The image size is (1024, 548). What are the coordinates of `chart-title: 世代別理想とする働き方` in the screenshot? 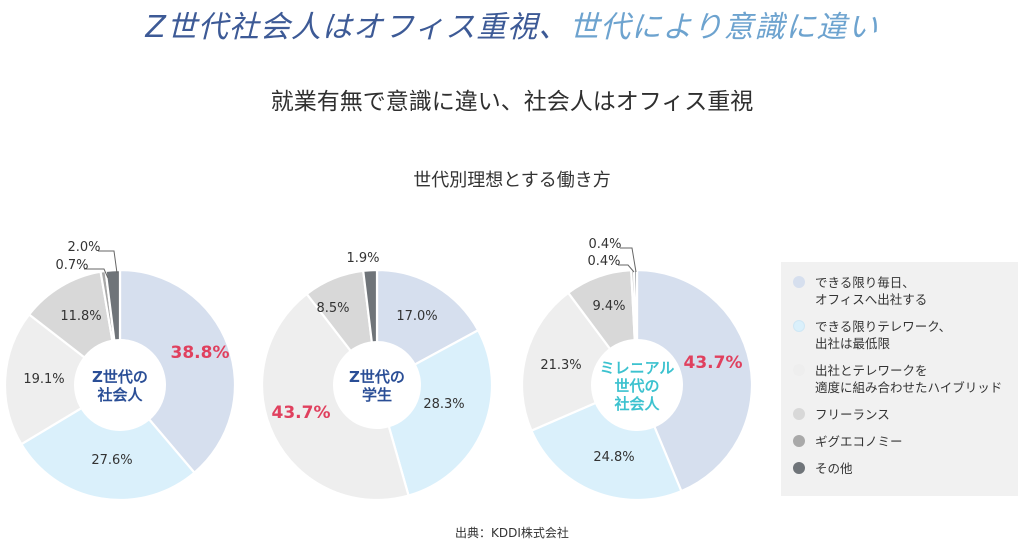 It's located at (512, 180).